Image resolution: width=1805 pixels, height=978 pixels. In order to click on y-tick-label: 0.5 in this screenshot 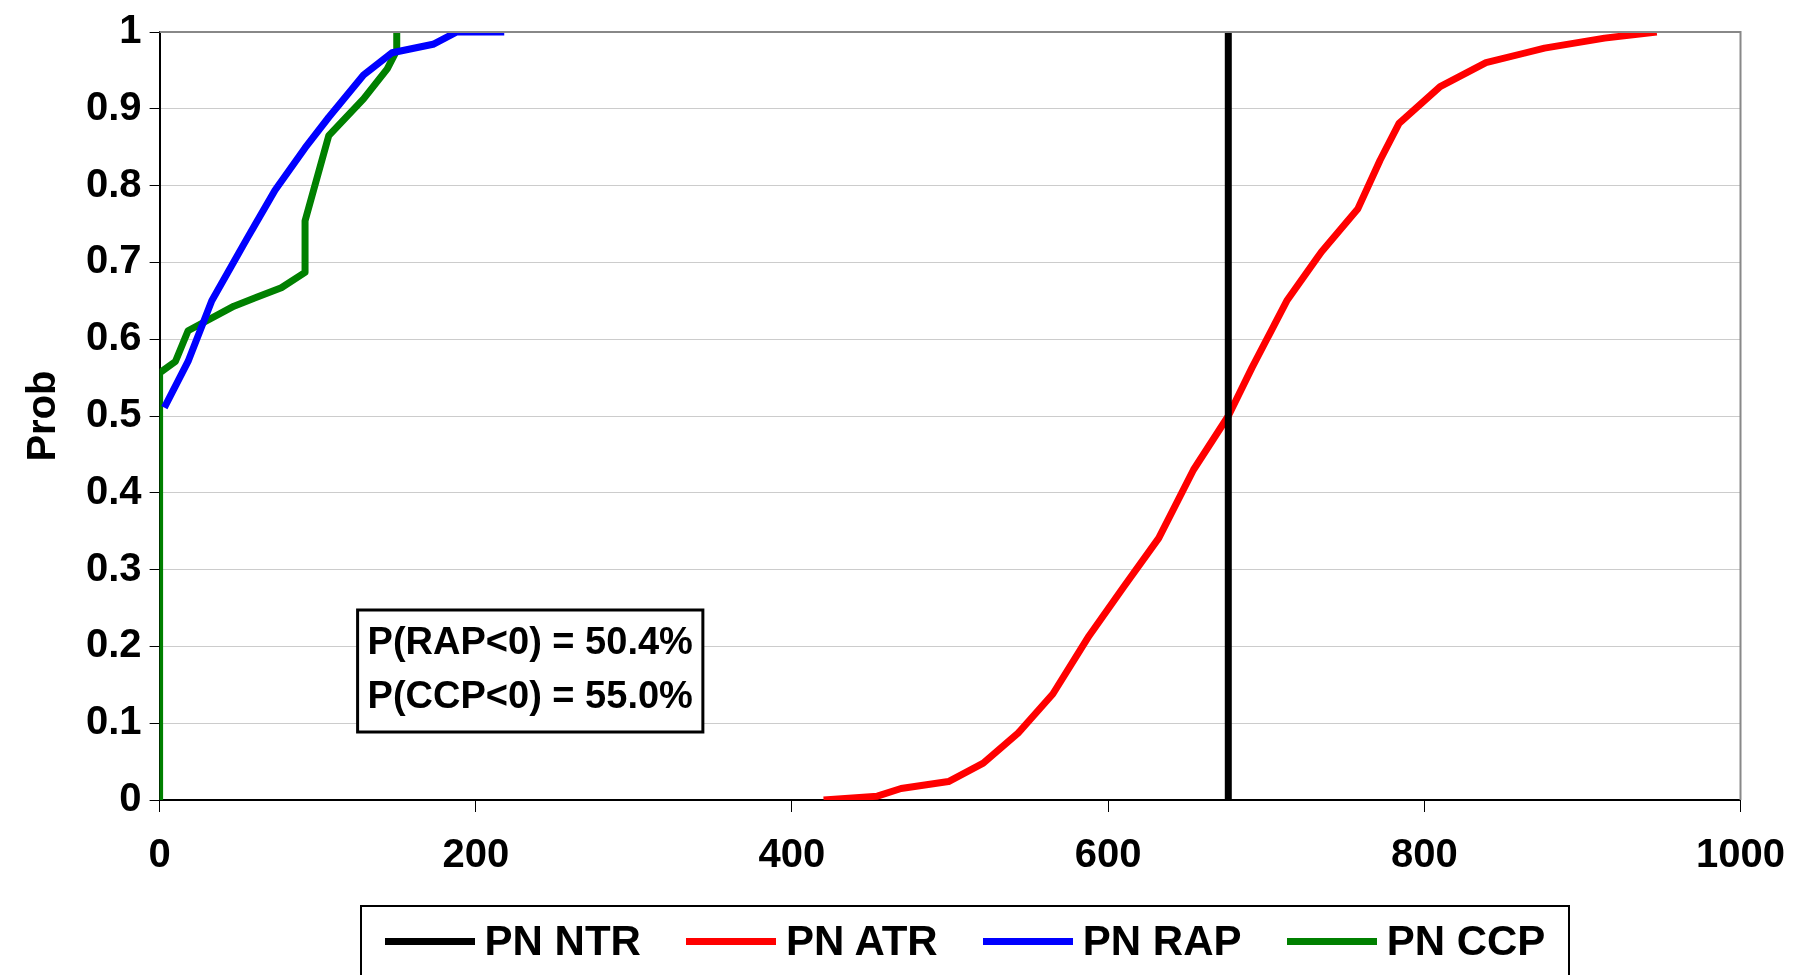, I will do `click(114, 413)`.